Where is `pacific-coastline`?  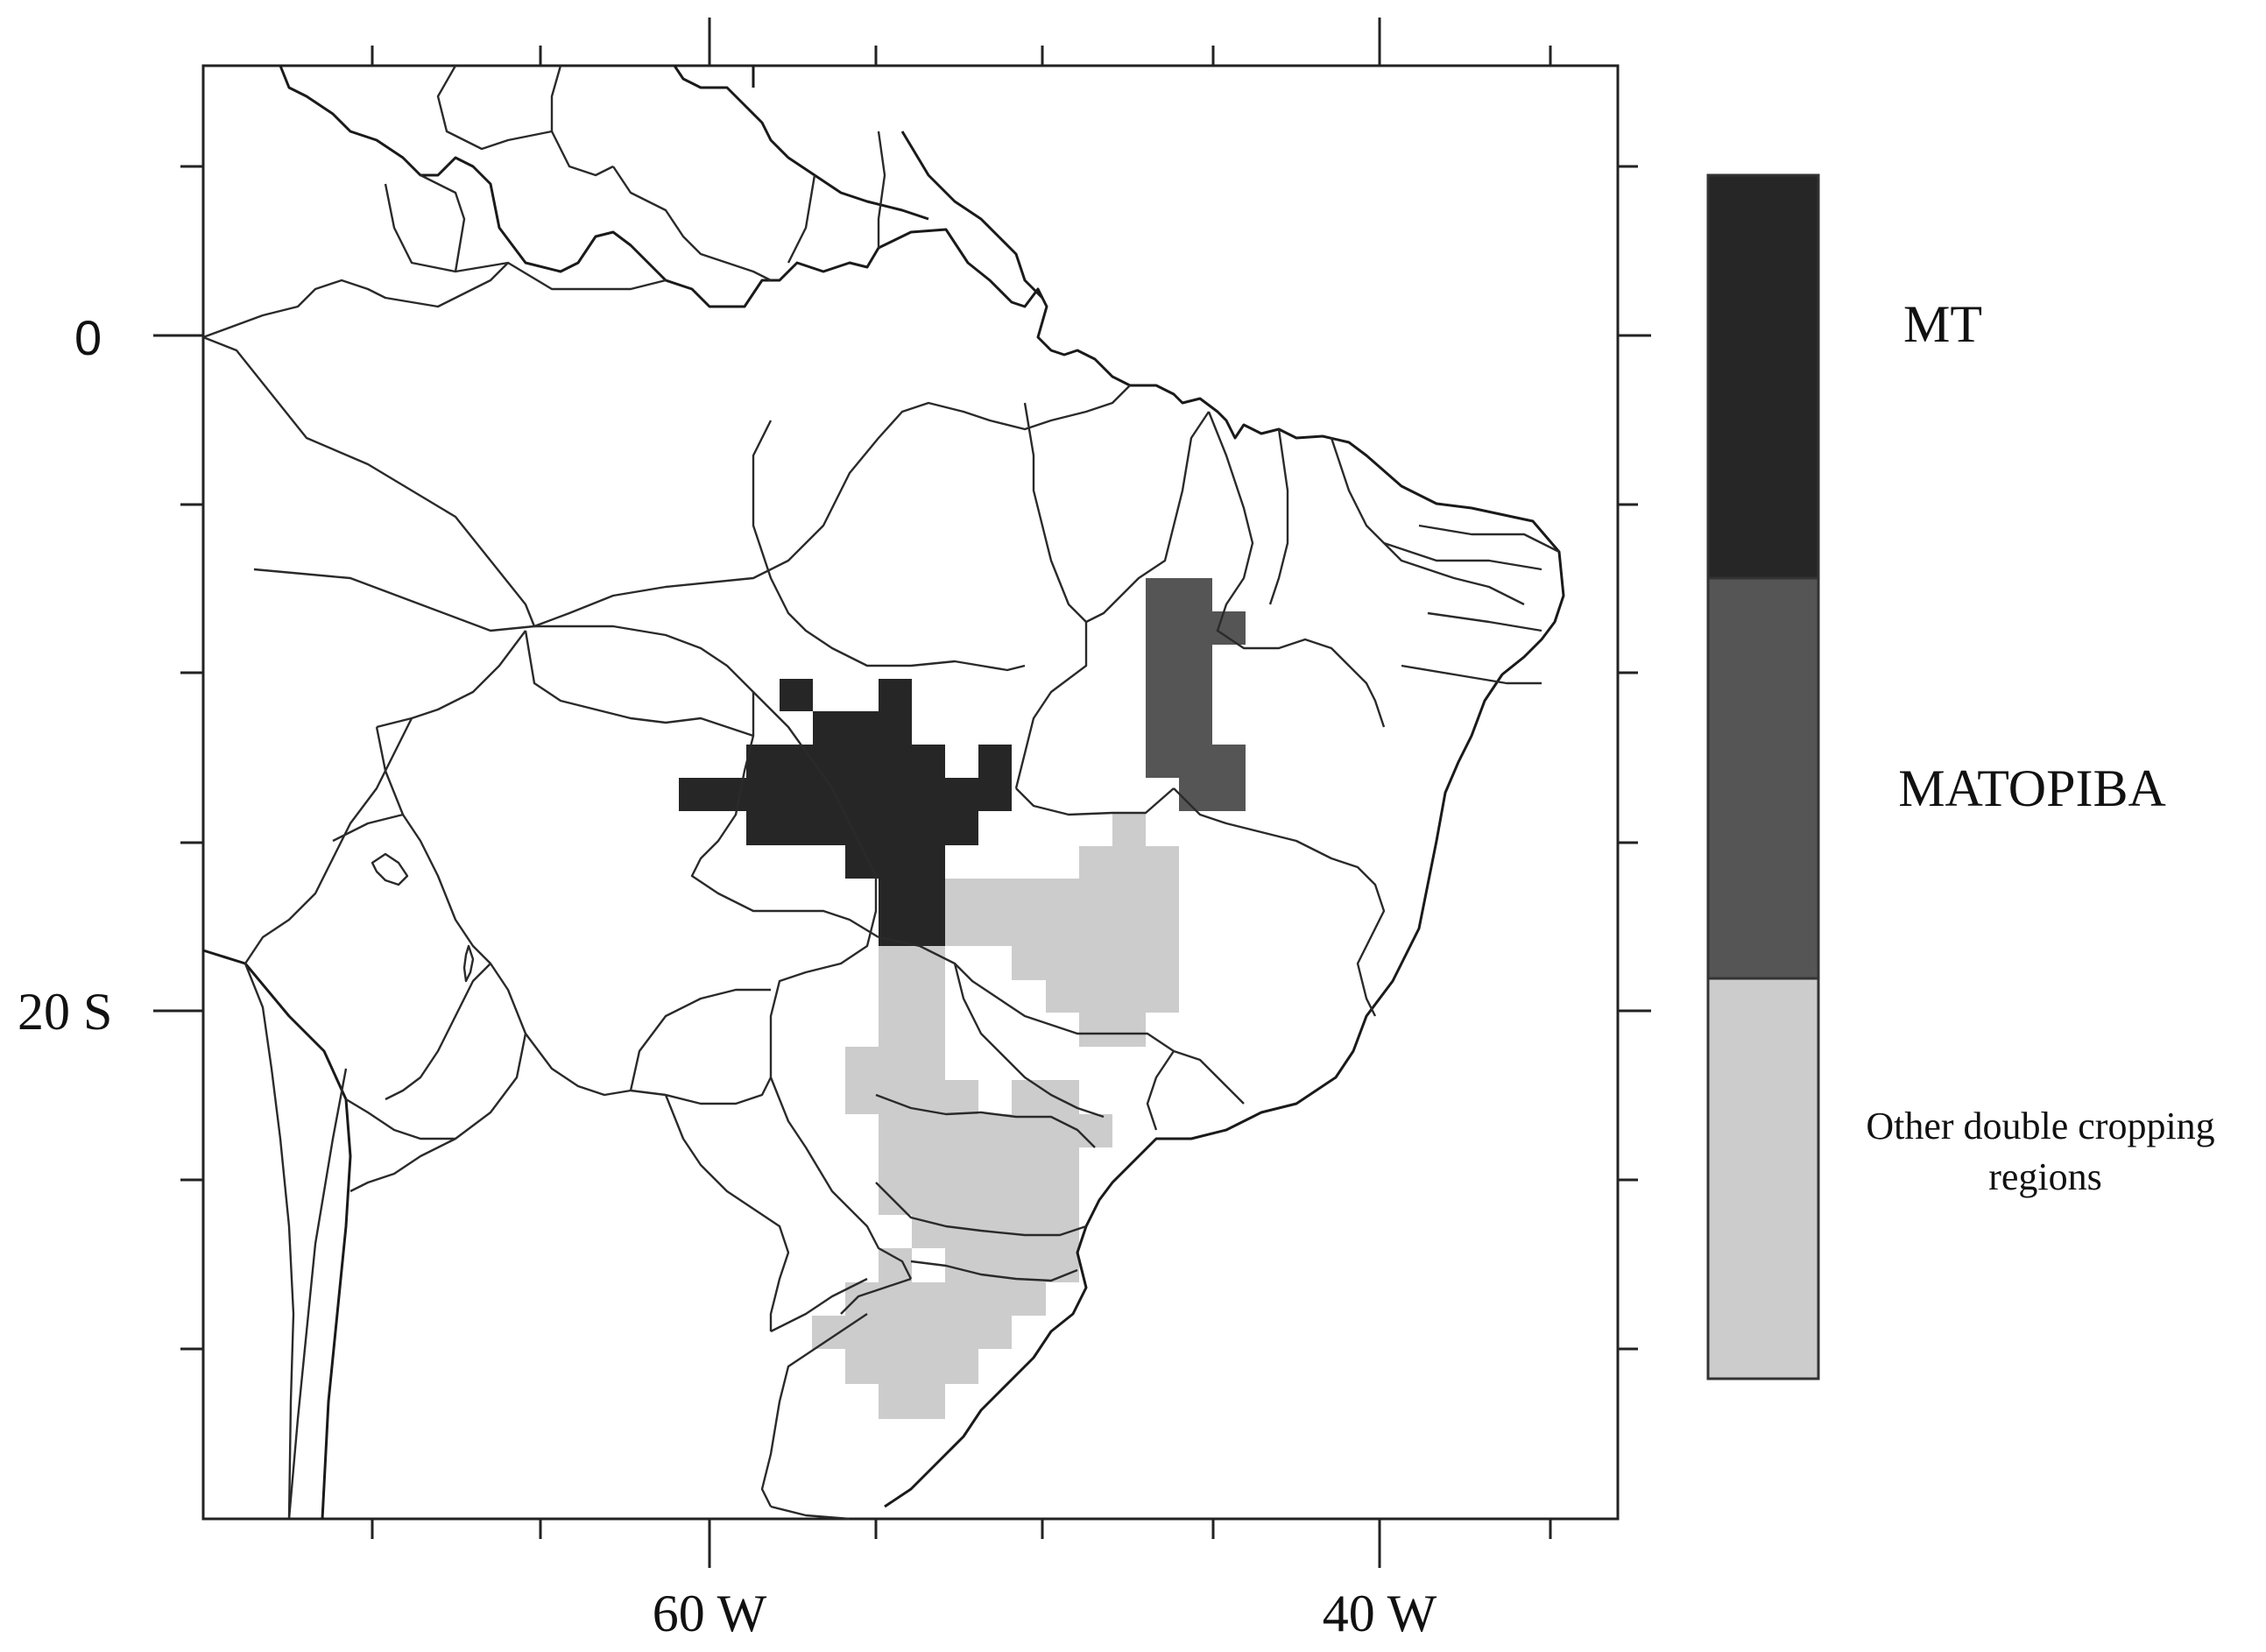 pacific-coastline is located at coordinates (277, 1234).